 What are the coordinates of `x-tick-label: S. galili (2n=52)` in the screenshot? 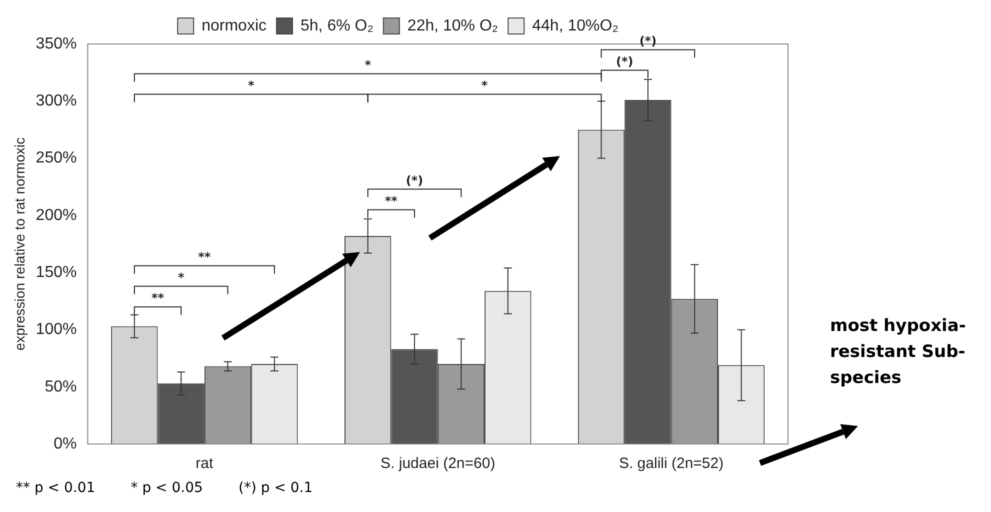 It's located at (671, 463).